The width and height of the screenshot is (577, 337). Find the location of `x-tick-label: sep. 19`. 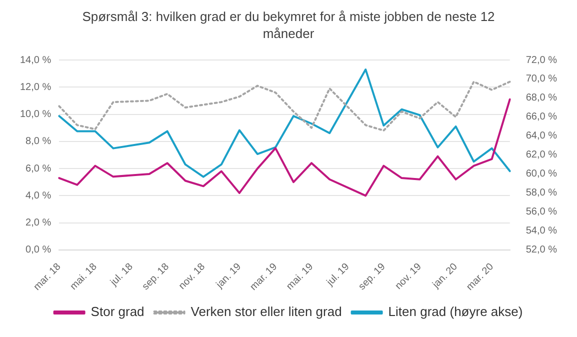

x-tick-label: sep. 19 is located at coordinates (372, 276).